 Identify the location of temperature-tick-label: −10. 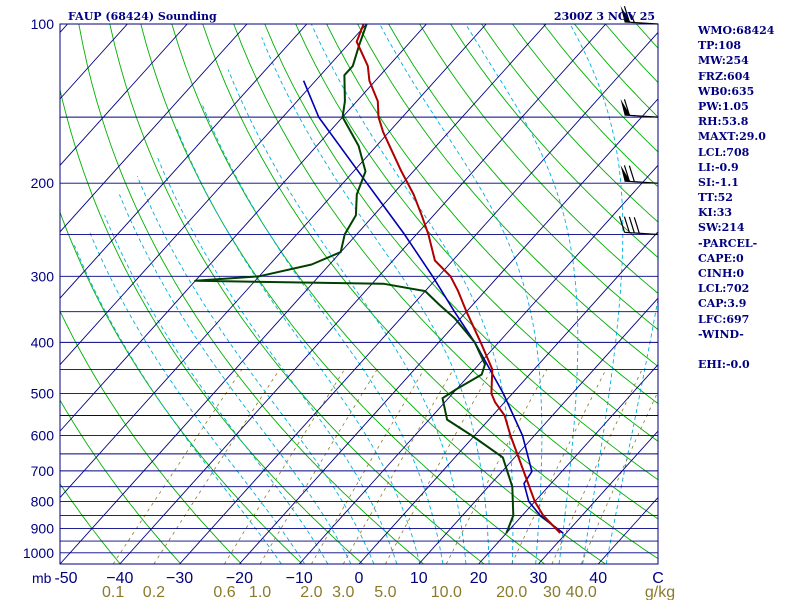
(299, 578).